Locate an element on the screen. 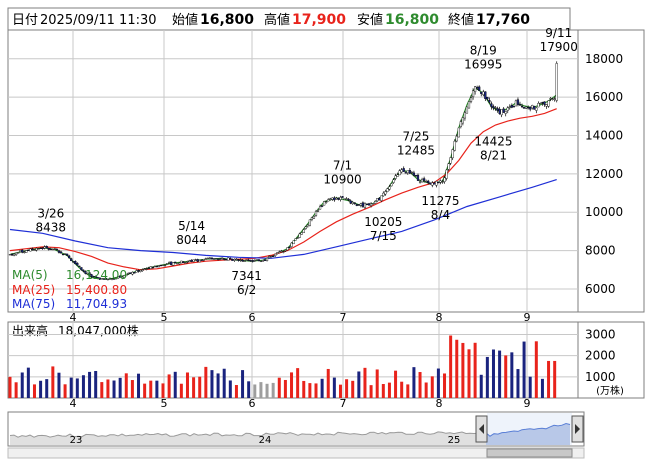 The image size is (653, 474). navigator-scrollbar-track is located at coordinates (296, 453).